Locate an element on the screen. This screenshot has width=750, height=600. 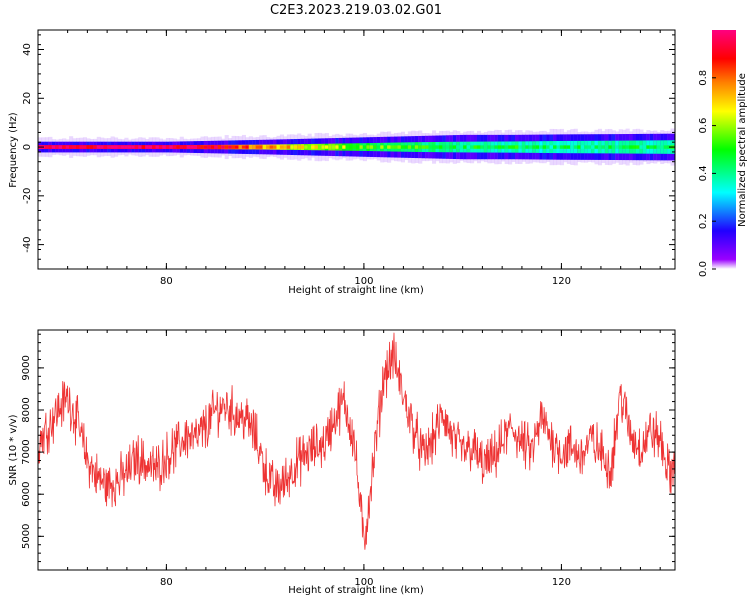
snr-x-tick-label: 100 is located at coordinates (363, 582).